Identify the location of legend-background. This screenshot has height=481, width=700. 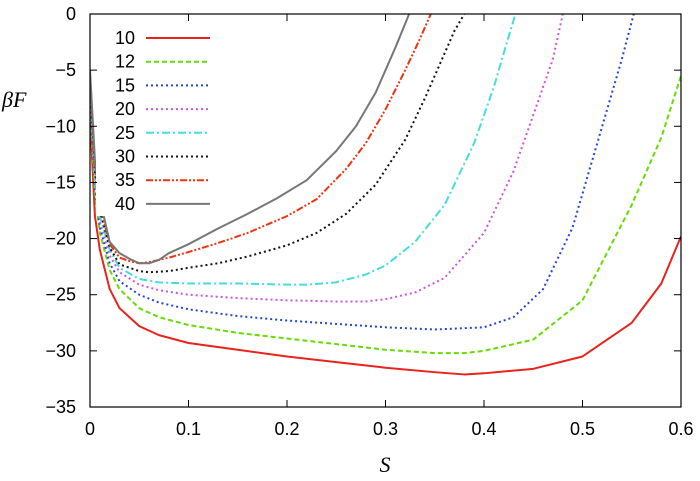
(156, 118).